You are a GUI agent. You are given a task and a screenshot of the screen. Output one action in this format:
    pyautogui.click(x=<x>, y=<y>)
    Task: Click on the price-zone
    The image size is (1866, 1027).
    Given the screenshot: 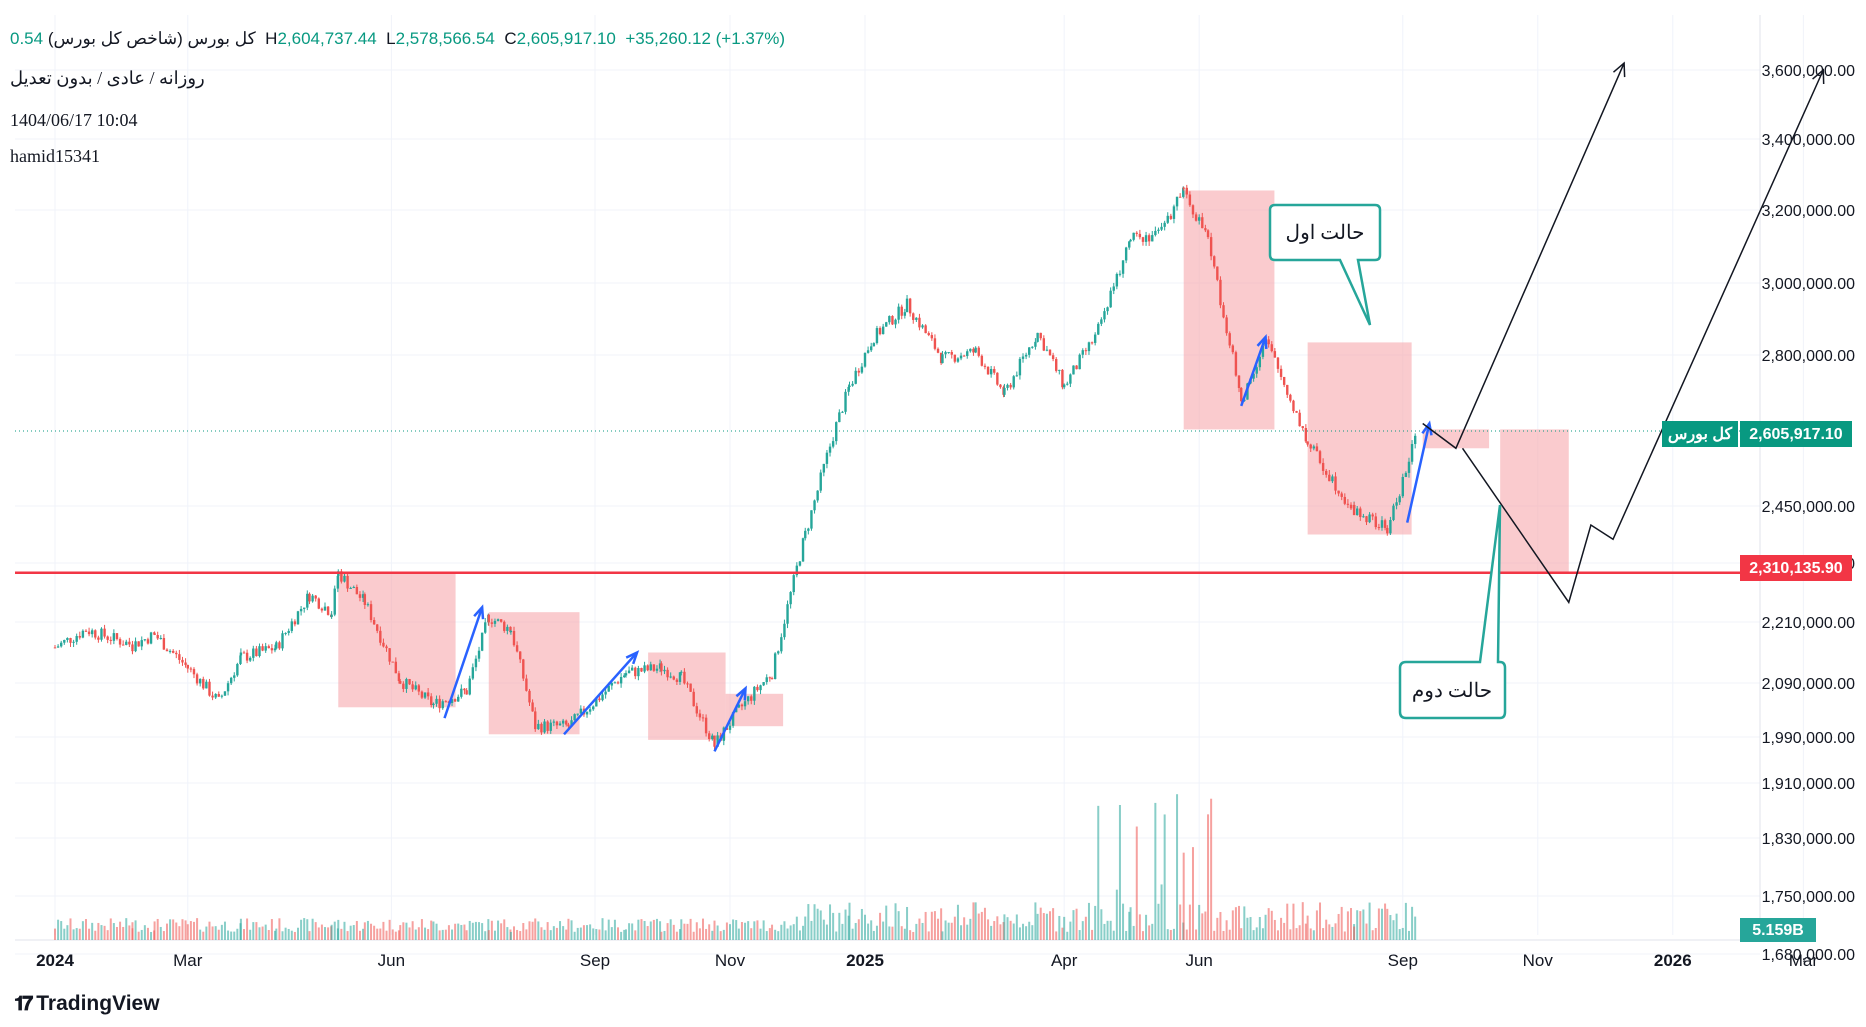 What is the action you would take?
    pyautogui.click(x=397, y=640)
    